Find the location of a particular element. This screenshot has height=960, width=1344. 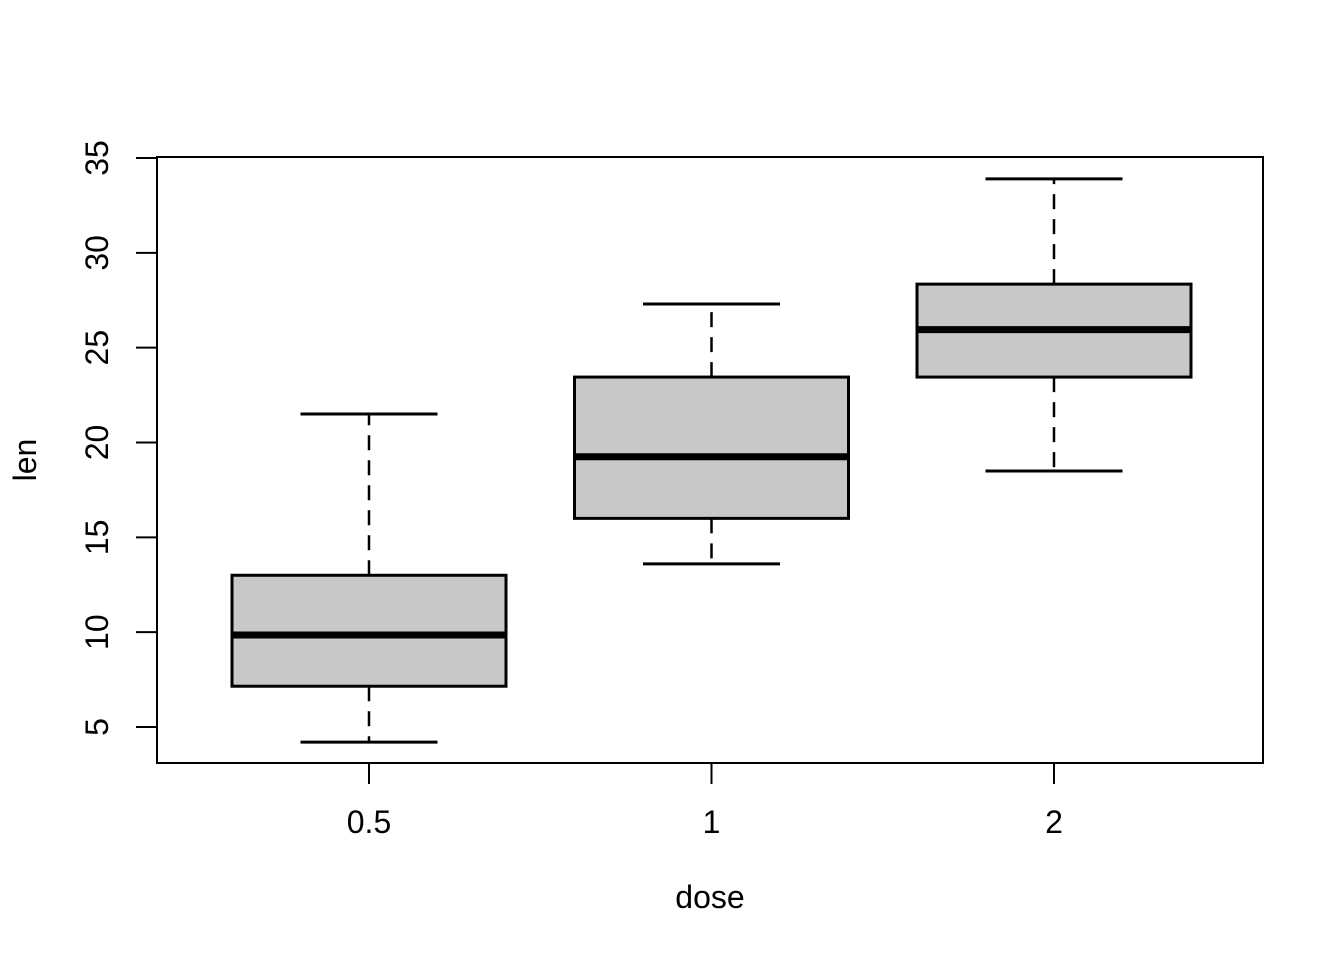

y-axis-tick-label: 20 is located at coordinates (97, 443).